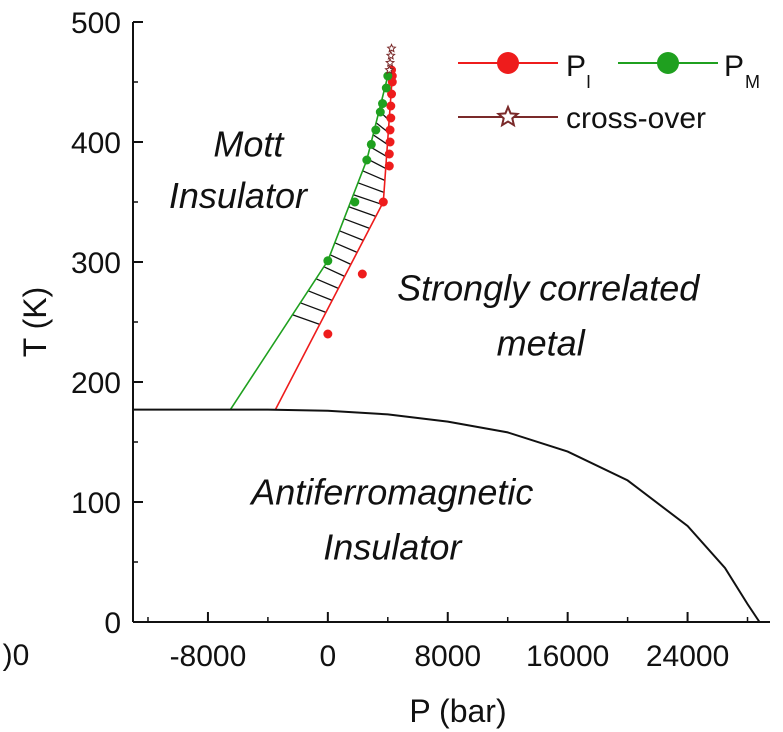 Image resolution: width=783 pixels, height=732 pixels. Describe the element at coordinates (328, 656) in the screenshot. I see `x-tick-label: 0` at that location.